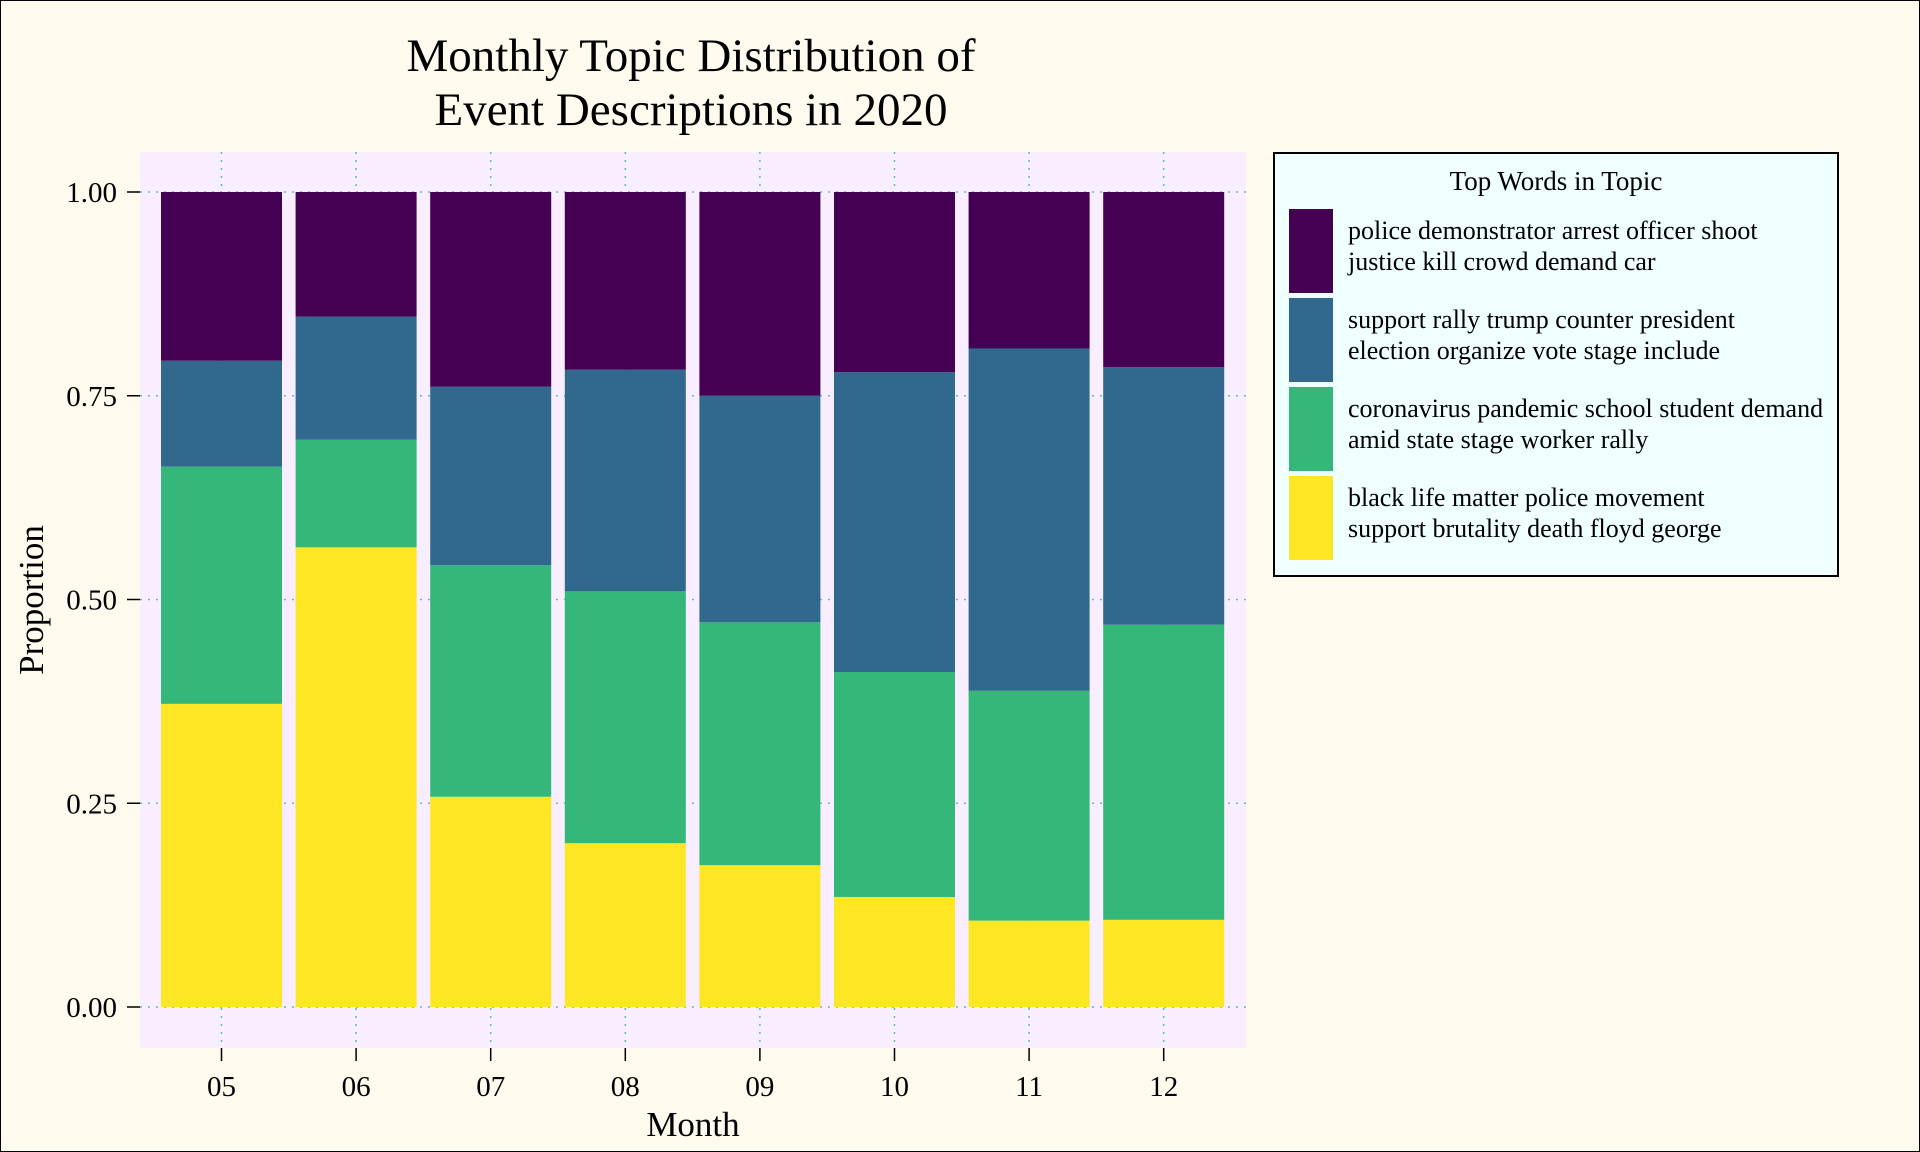 Image resolution: width=1920 pixels, height=1152 pixels. Describe the element at coordinates (221, 1087) in the screenshot. I see `x-tick-label: 05` at that location.